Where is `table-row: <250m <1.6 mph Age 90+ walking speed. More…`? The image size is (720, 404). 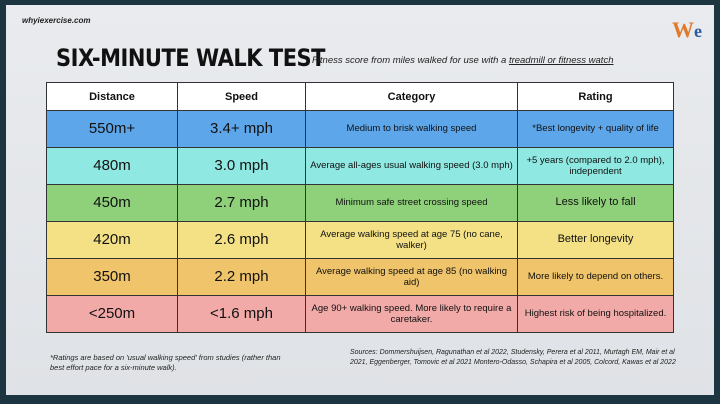
table-row: <250m <1.6 mph Age 90+ walking speed. More… is located at coordinates (360, 314).